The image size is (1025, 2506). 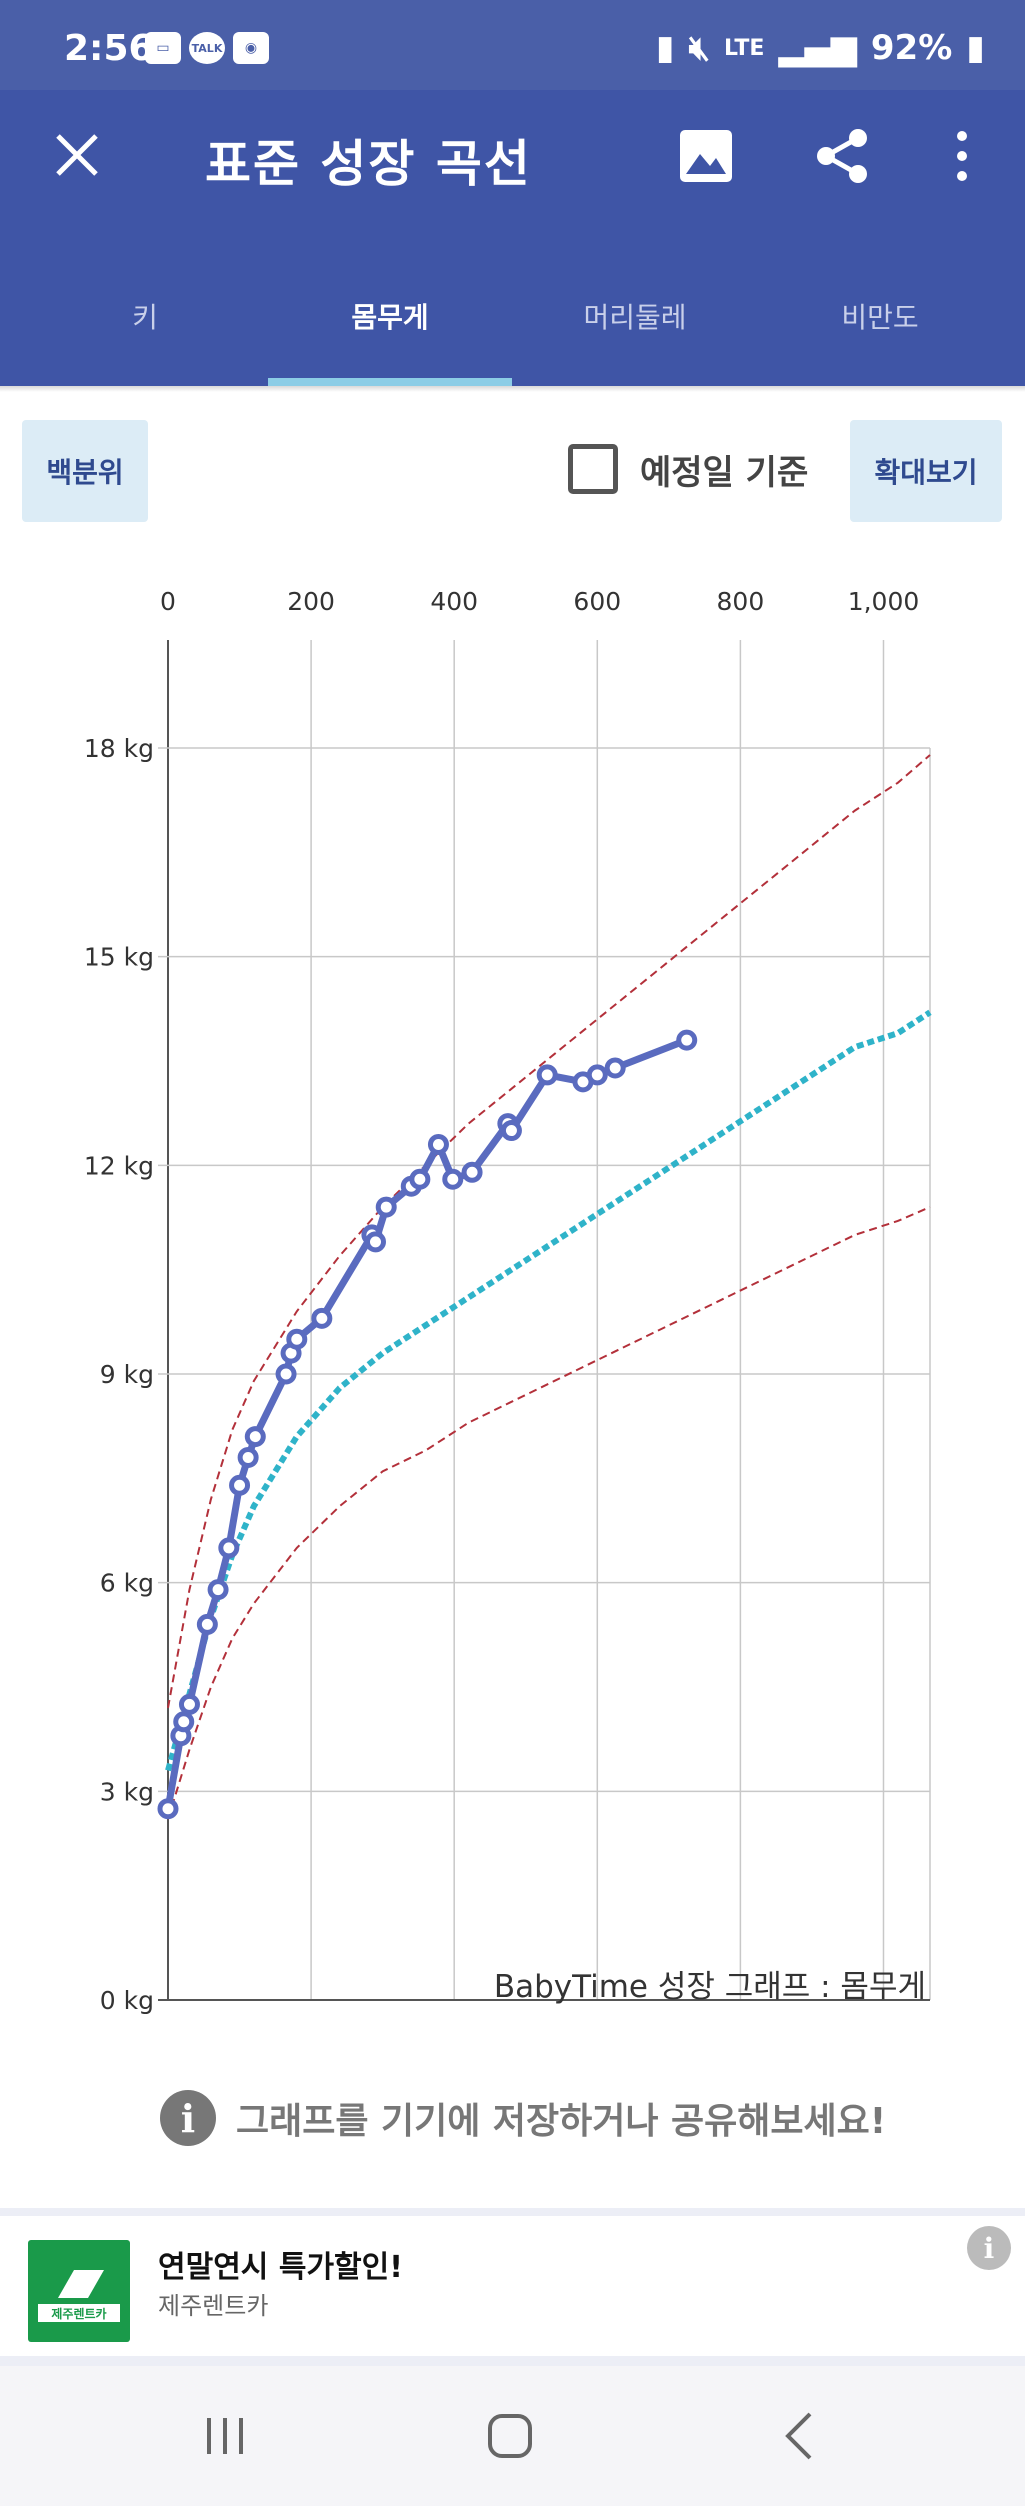 What do you see at coordinates (454, 601) in the screenshot?
I see `x-tick-label: 400` at bounding box center [454, 601].